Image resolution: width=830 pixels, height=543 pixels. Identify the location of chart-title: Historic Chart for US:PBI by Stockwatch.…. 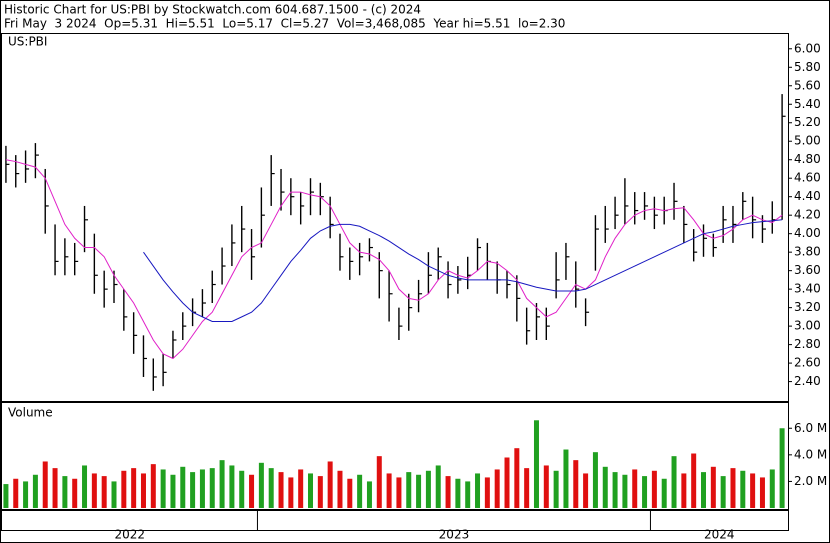
(212, 10).